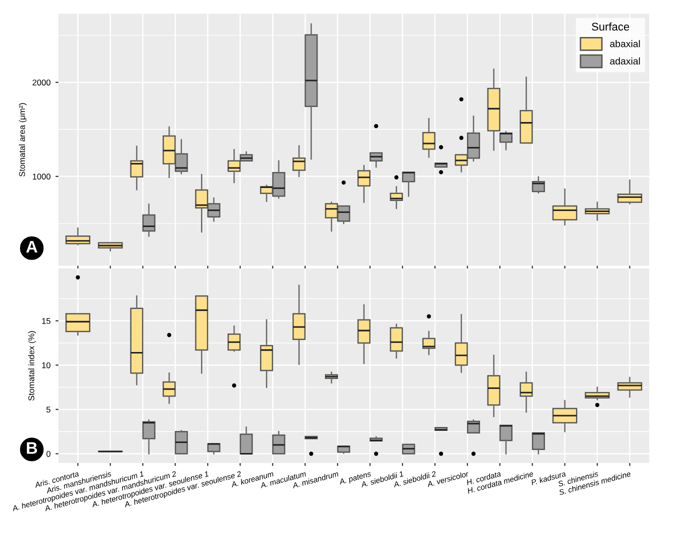 The image size is (687, 548). What do you see at coordinates (611, 26) in the screenshot?
I see `legend-title: Surface` at bounding box center [611, 26].